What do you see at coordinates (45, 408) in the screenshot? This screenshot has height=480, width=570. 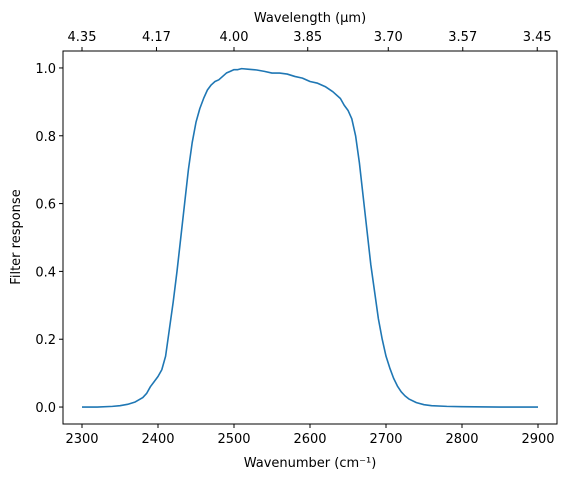 I see `y-tick-label: 0.0` at bounding box center [45, 408].